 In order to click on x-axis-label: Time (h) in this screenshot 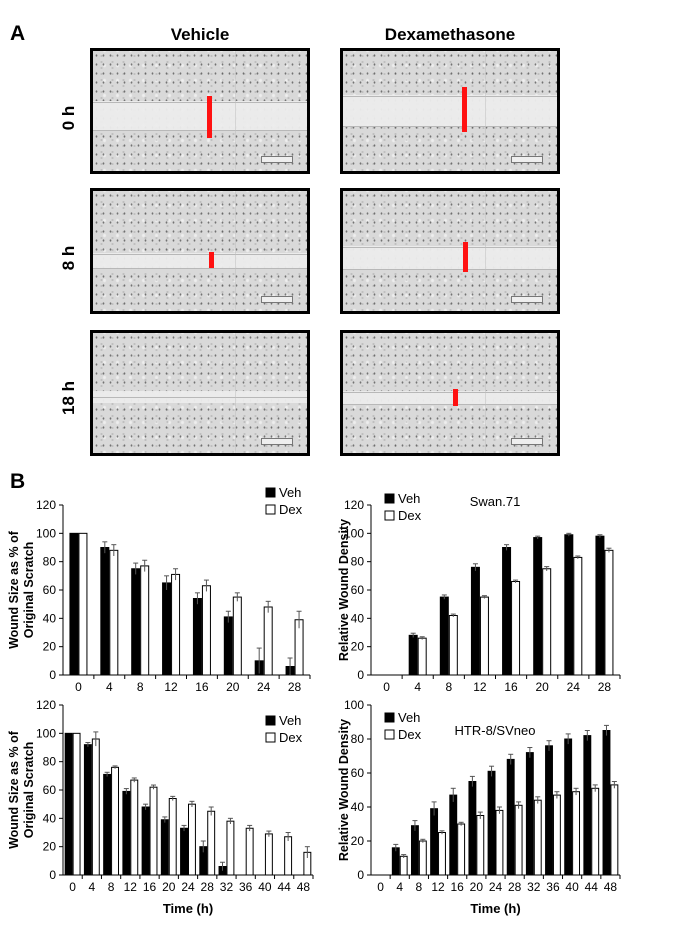, I will do `click(188, 908)`.